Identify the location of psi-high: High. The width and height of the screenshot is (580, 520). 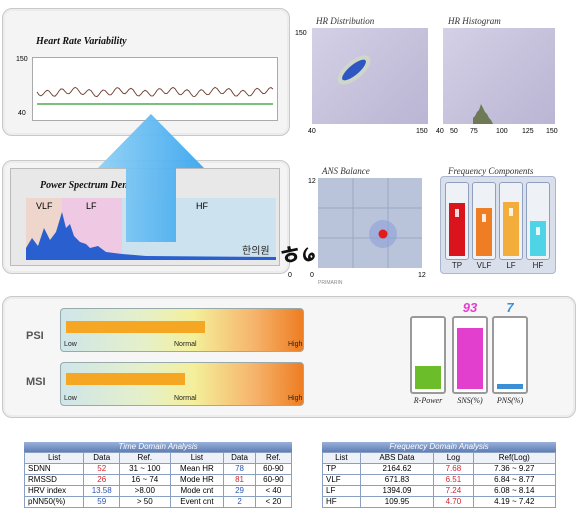
(295, 344).